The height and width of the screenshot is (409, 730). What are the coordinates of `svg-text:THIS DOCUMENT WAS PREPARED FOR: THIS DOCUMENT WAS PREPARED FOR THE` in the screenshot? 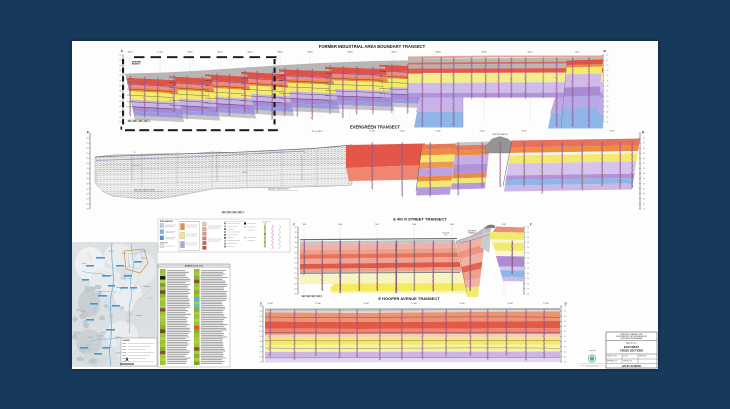 It's located at (592, 363).